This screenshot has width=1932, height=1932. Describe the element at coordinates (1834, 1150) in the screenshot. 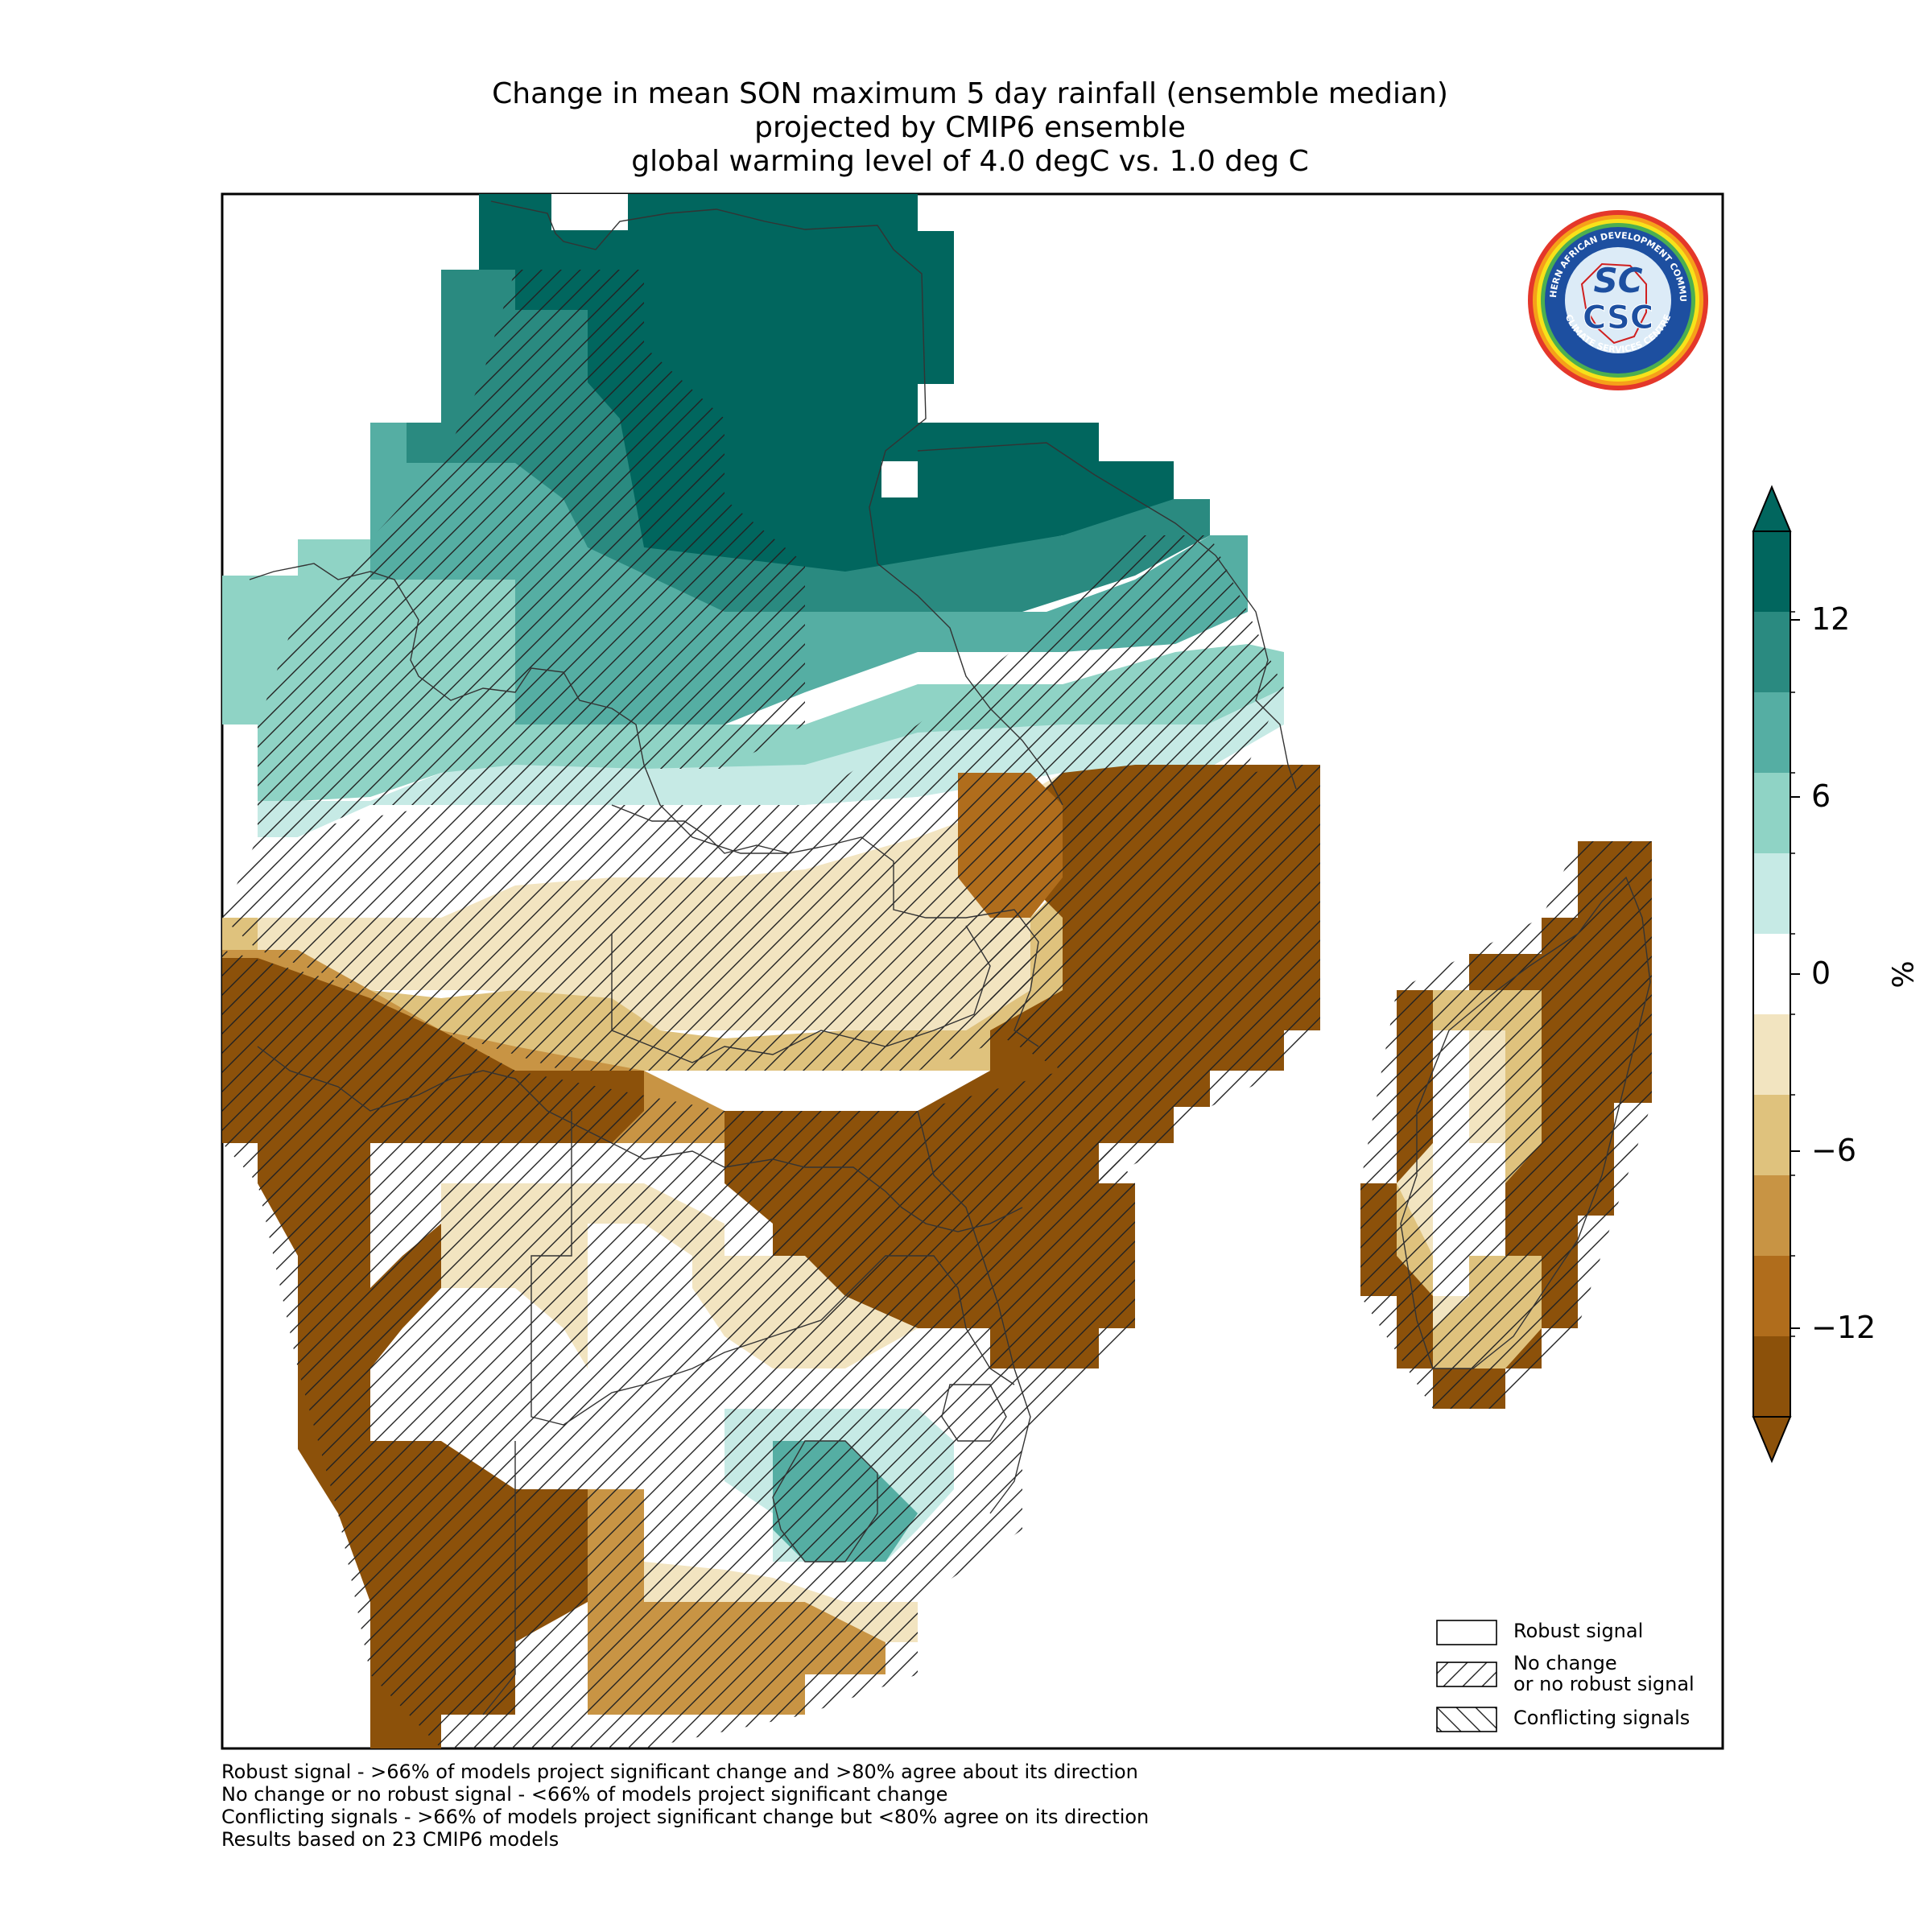

I see `colorbar-tick-minus-6: −6` at that location.